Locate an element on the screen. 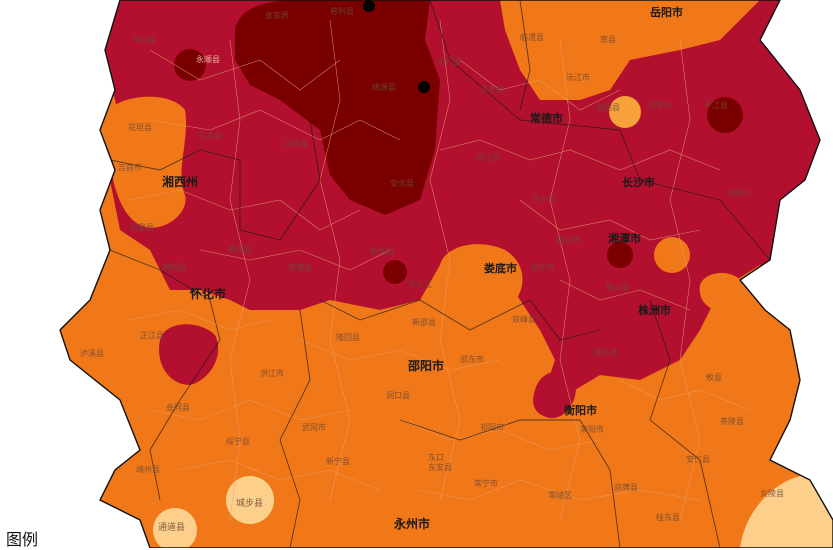 The height and width of the screenshot is (550, 833). label-county: 安仁县 is located at coordinates (698, 459).